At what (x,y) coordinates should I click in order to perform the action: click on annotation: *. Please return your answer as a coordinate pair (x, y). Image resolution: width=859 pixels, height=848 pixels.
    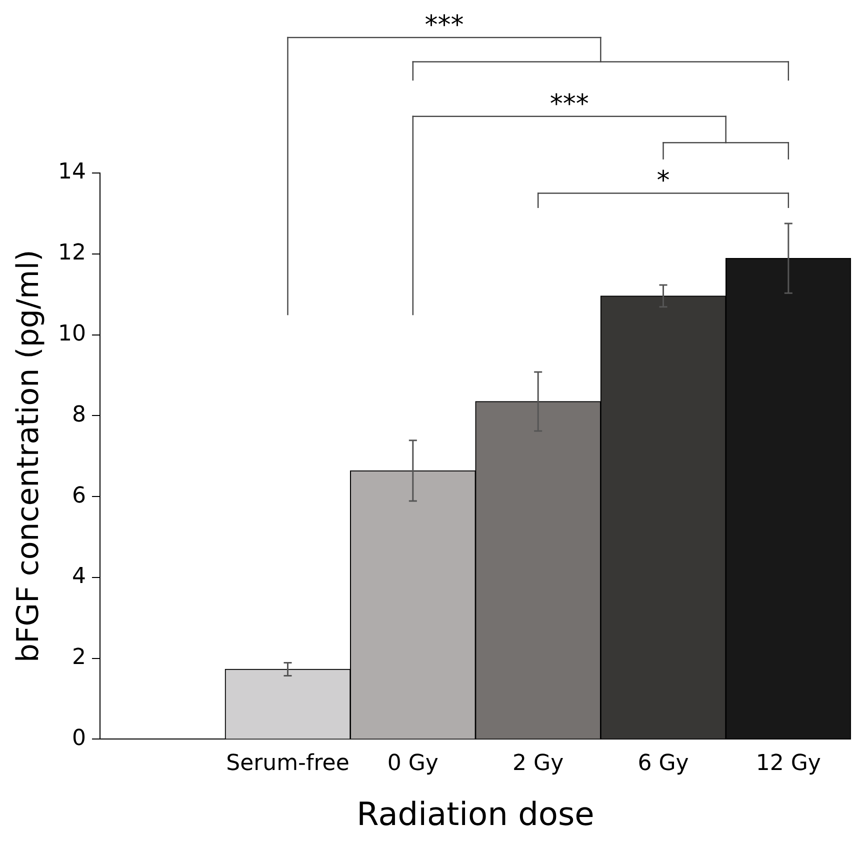
    Looking at the image, I should click on (663, 181).